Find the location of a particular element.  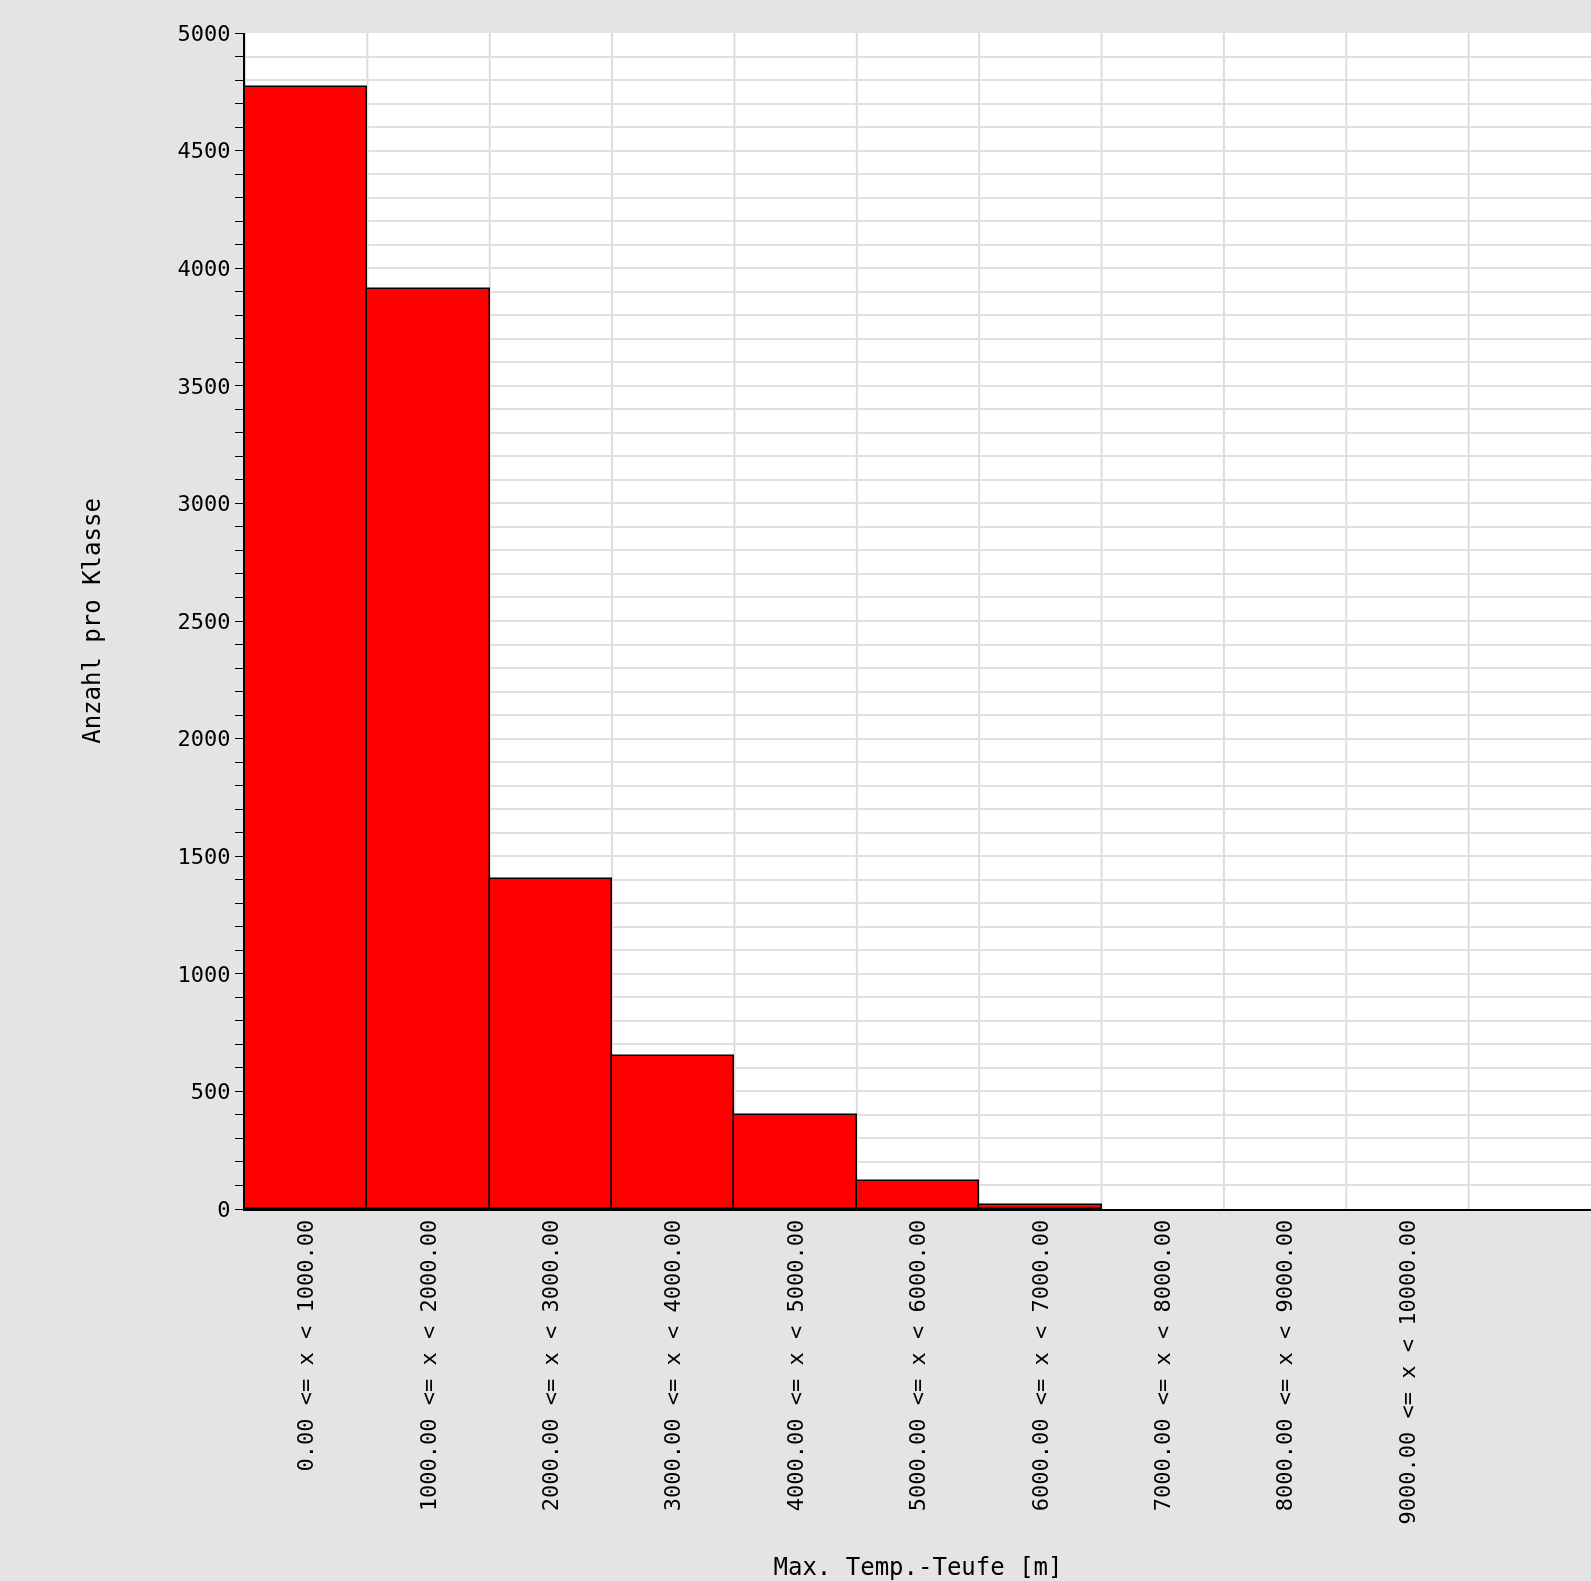

y-tick-label: 2500 is located at coordinates (204, 621).